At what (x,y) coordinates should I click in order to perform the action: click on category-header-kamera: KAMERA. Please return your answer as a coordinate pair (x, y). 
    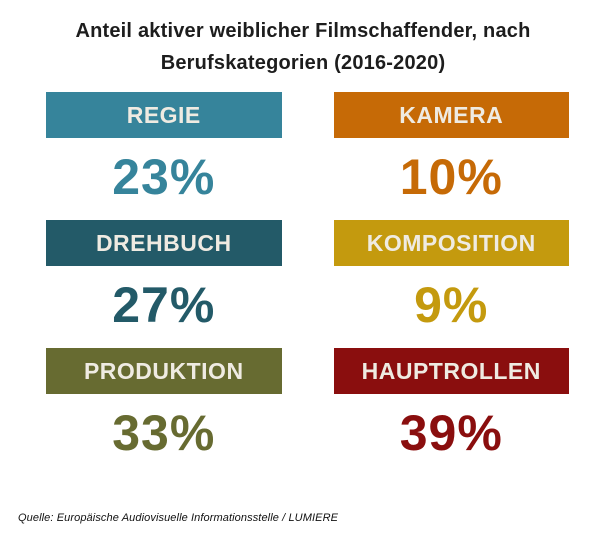
    Looking at the image, I should click on (451, 115).